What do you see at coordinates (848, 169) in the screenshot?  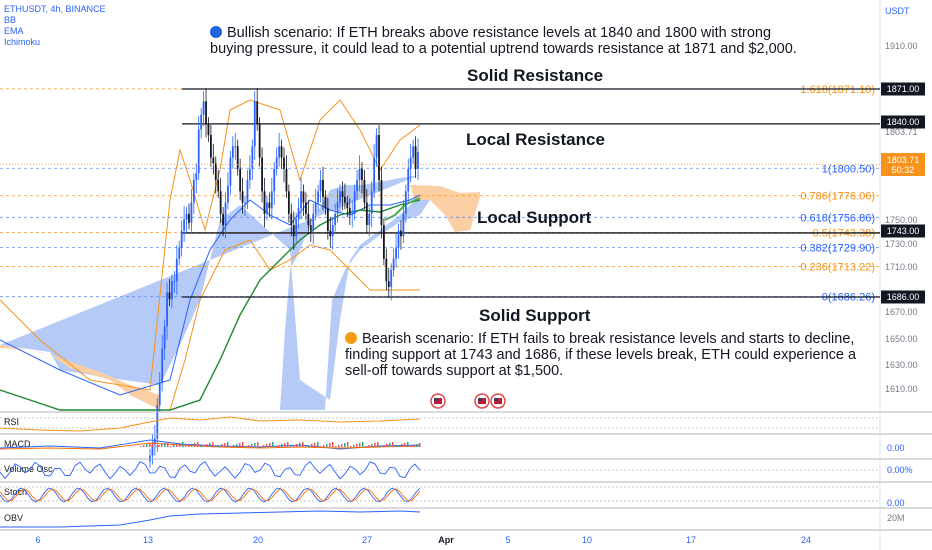 I see `fib-level-label: 1(1800.50)` at bounding box center [848, 169].